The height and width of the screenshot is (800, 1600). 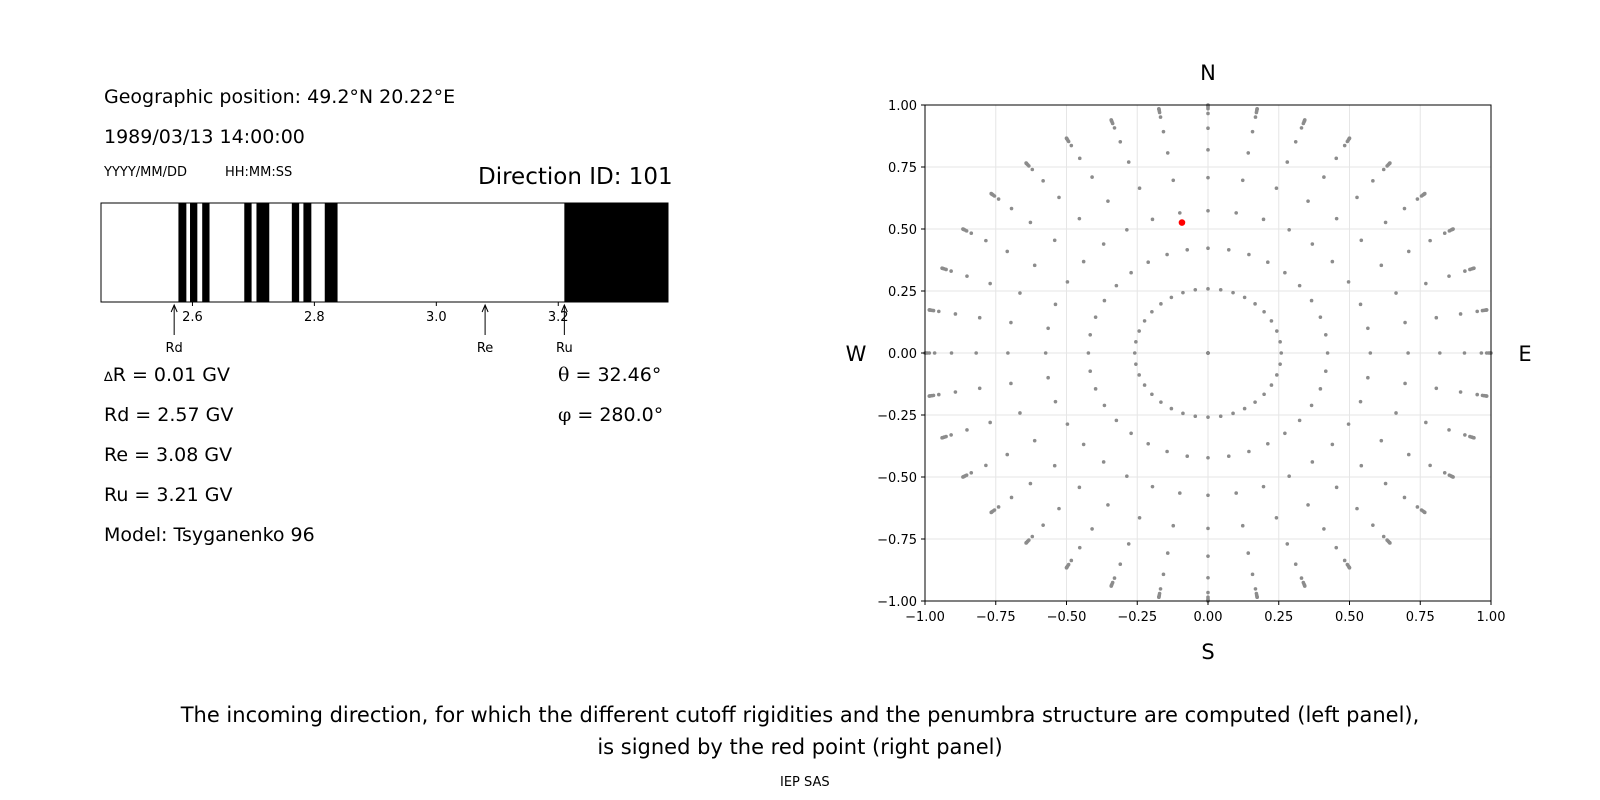 I want to click on y-tick-label: 0.00, so click(x=902, y=354).